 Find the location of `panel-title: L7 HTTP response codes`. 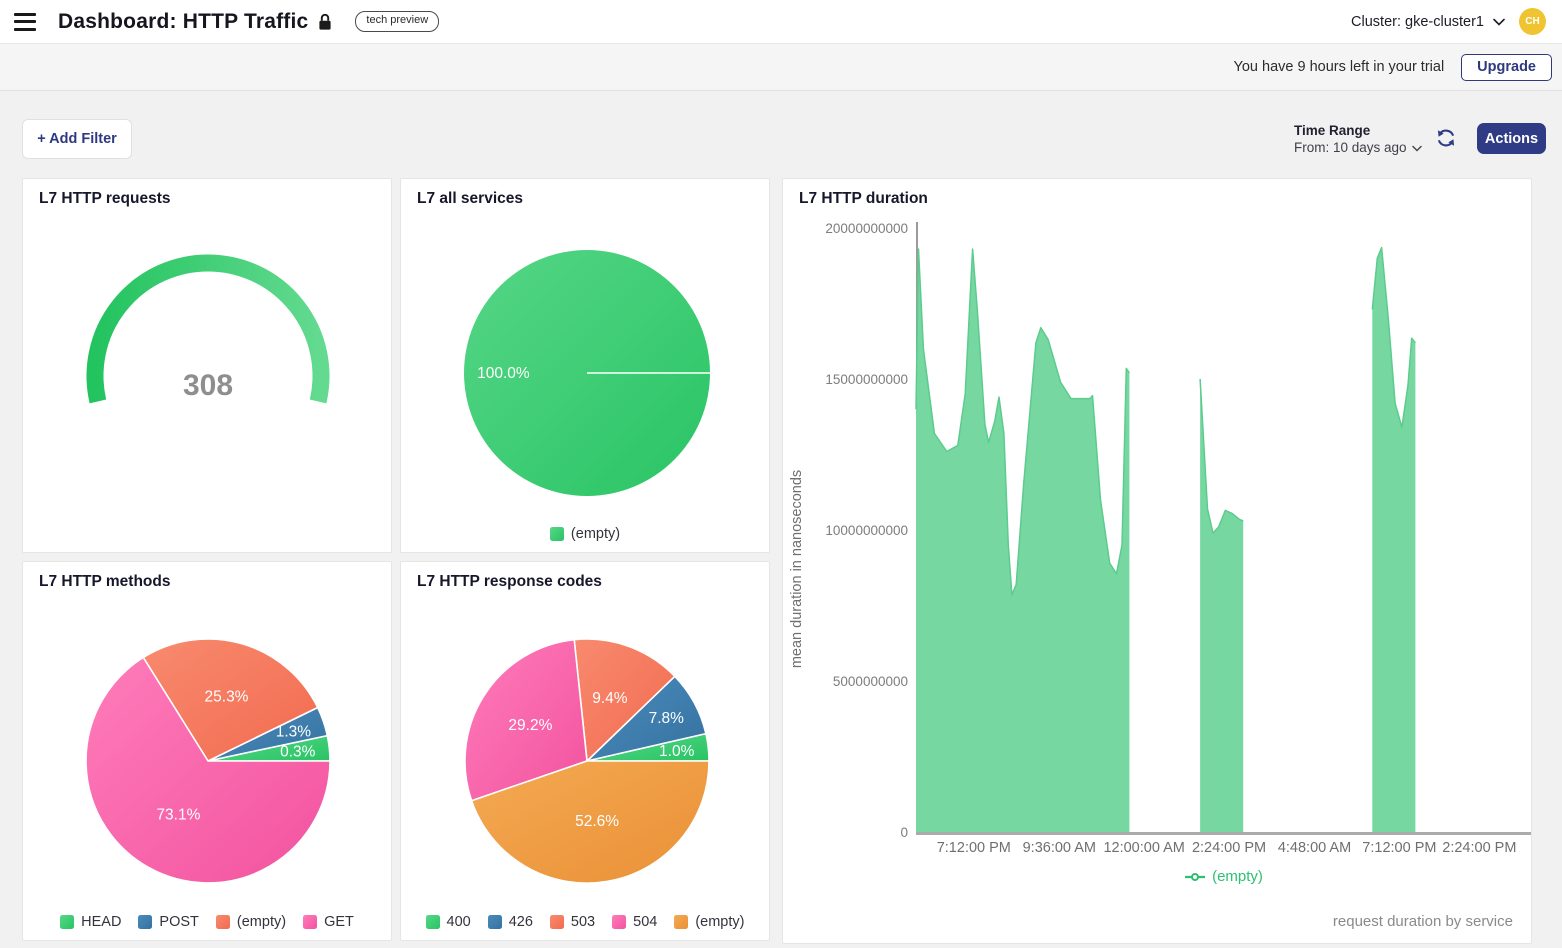

panel-title: L7 HTTP response codes is located at coordinates (509, 581).